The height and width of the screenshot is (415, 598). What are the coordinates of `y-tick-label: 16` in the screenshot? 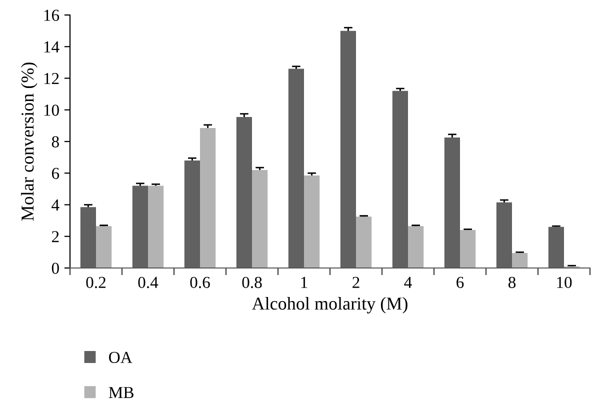 It's located at (52, 15).